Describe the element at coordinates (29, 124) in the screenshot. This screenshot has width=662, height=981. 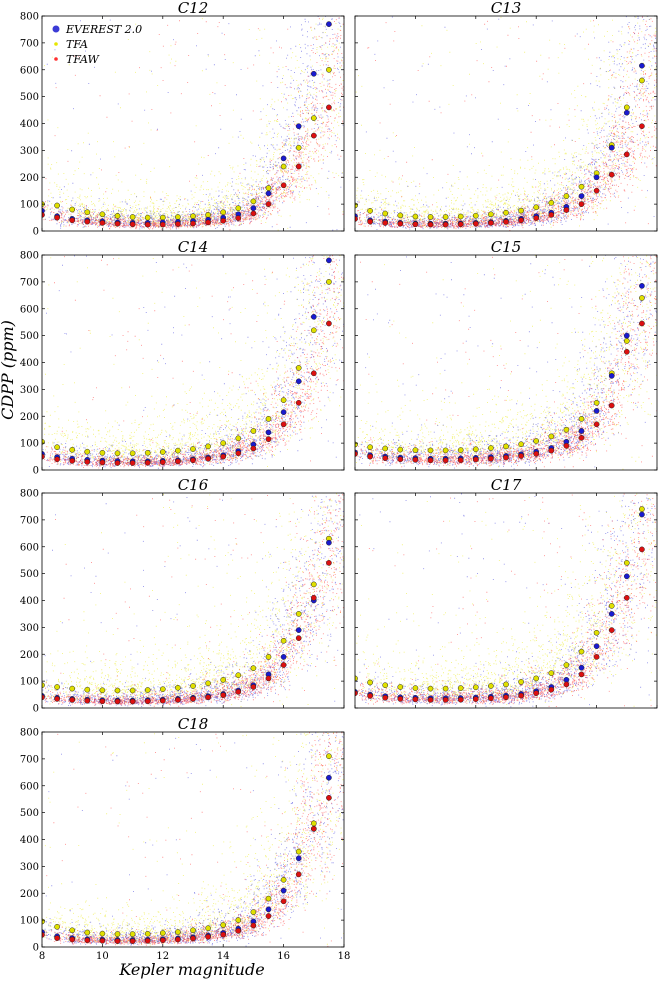
I see `y-tick-label: 400` at that location.